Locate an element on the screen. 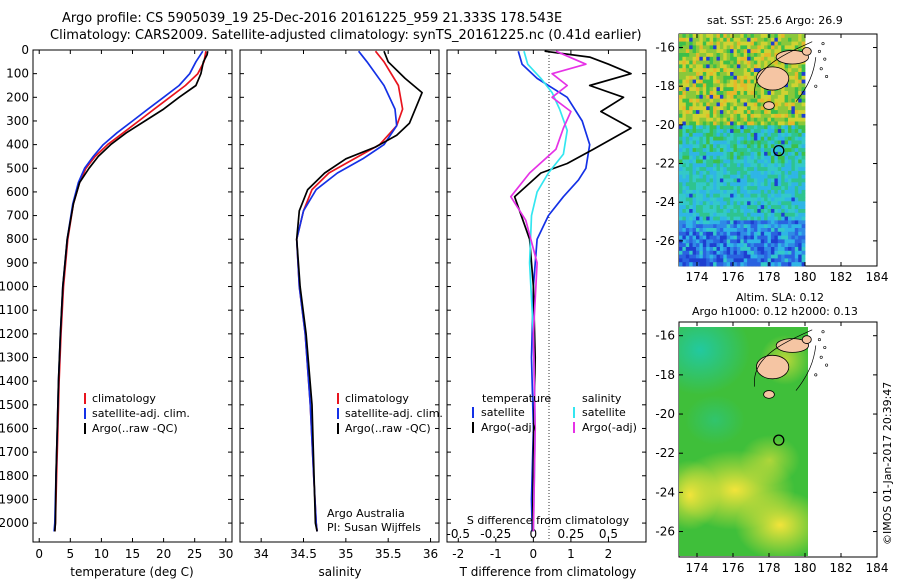 This screenshot has height=580, width=900. legend-label-climatology: climatology is located at coordinates (377, 398).